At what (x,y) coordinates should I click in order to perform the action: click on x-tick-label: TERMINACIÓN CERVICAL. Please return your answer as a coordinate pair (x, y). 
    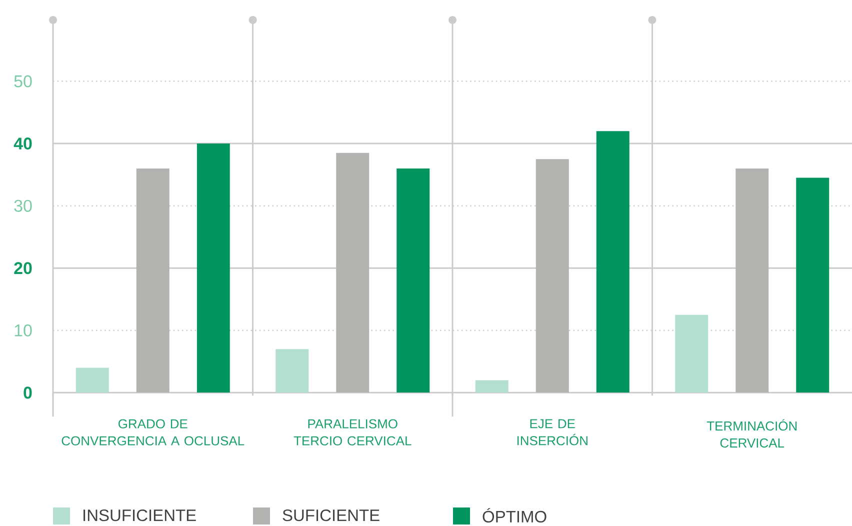
    Looking at the image, I should click on (751, 433).